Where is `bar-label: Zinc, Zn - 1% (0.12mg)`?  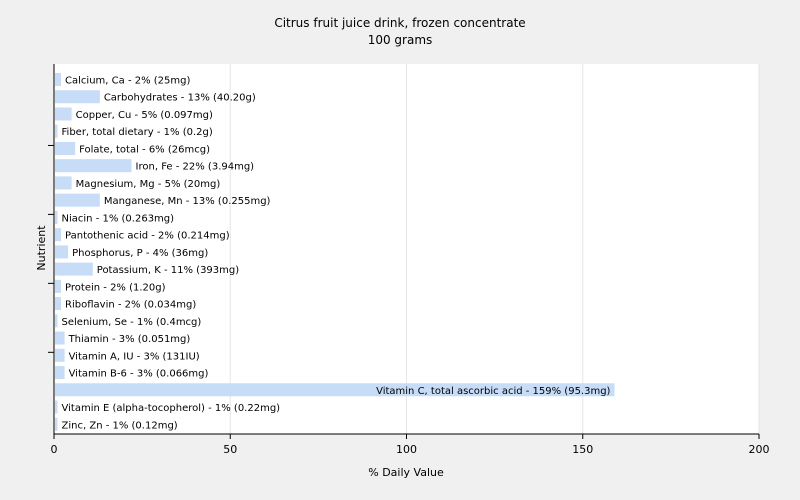
bar-label: Zinc, Zn - 1% (0.12mg) is located at coordinates (120, 425).